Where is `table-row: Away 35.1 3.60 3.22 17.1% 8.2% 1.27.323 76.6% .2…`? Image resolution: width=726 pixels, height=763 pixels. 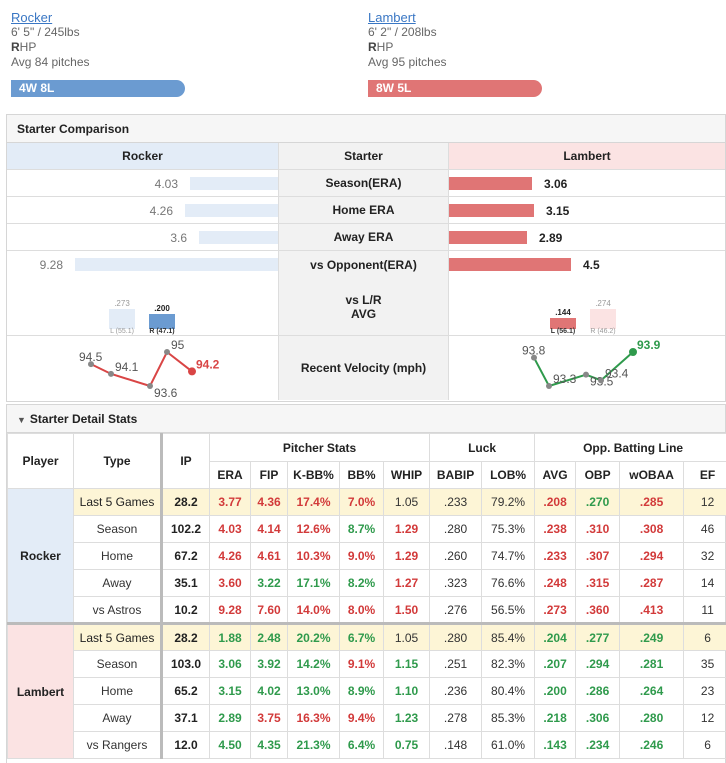
table-row: Away 35.1 3.60 3.22 17.1% 8.2% 1.27.323 76.6% .2… is located at coordinates (367, 583).